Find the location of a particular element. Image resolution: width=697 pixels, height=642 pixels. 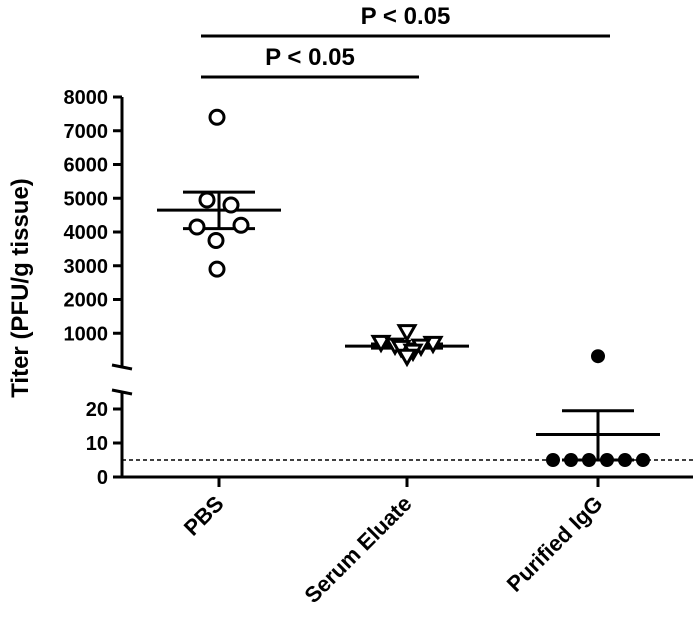

axis-break-lower is located at coordinates (122, 392).